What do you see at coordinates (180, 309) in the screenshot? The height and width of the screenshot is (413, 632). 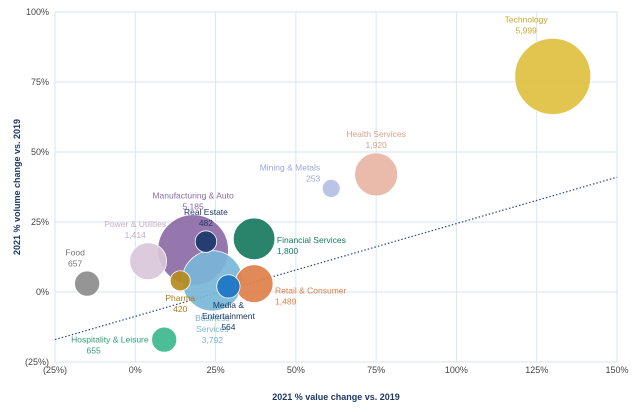 I see `bubble-label: 420` at bounding box center [180, 309].